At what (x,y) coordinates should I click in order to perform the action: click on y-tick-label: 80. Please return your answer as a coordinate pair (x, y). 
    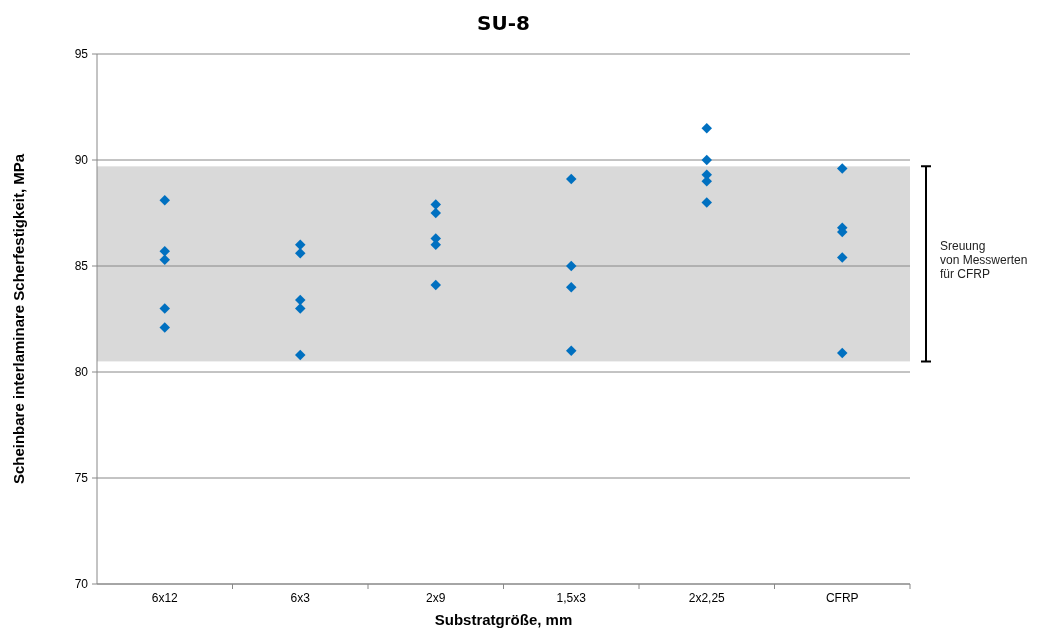
    Looking at the image, I should click on (81, 372).